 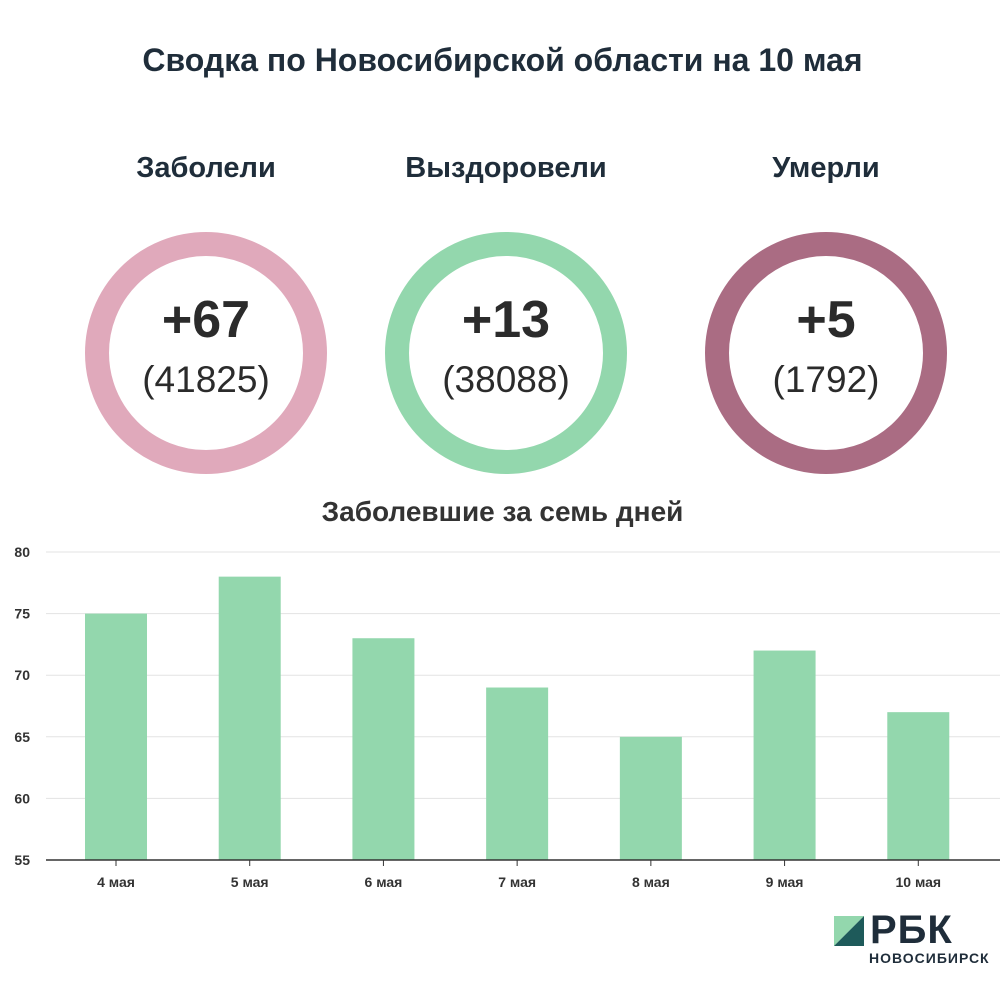 What do you see at coordinates (22, 675) in the screenshot?
I see `y-tick-label: 70` at bounding box center [22, 675].